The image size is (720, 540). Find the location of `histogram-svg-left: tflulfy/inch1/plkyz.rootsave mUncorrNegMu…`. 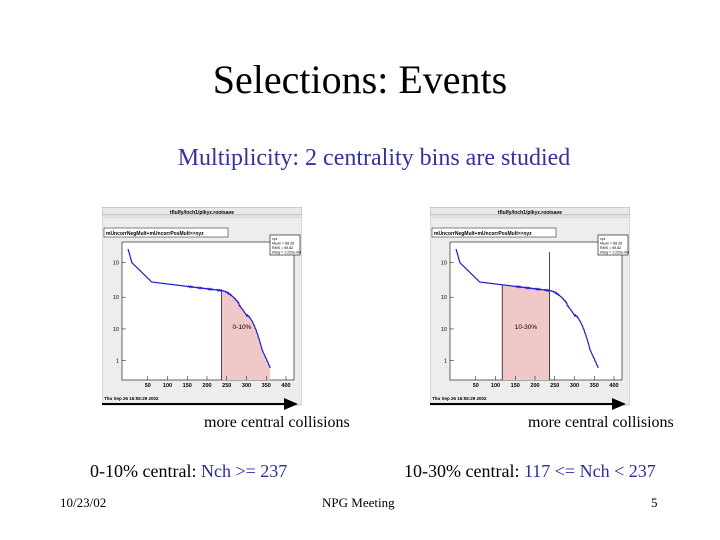

histogram-svg-left: tflulfy/inch1/plkyz.rootsave mUncorrNegMu… is located at coordinates (202, 306).